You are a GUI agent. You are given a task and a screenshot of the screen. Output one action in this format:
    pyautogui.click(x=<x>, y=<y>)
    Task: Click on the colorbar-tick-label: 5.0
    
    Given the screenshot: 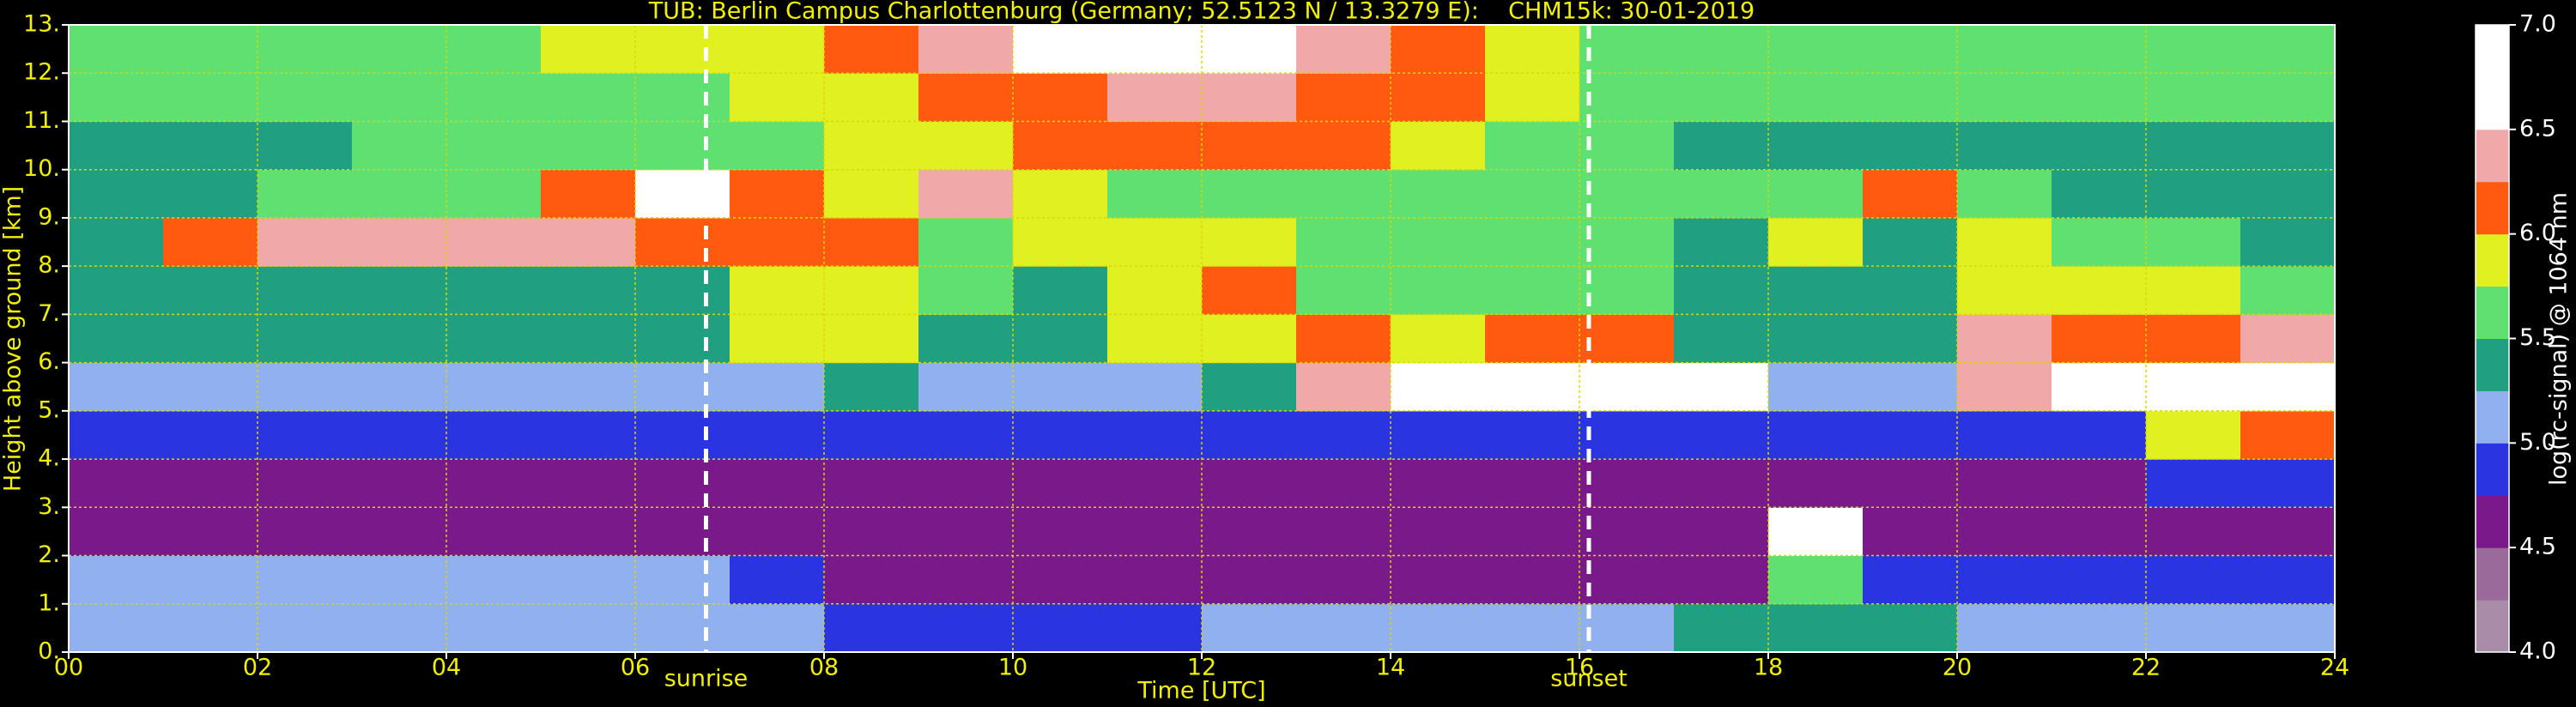 What is the action you would take?
    pyautogui.click(x=2537, y=443)
    